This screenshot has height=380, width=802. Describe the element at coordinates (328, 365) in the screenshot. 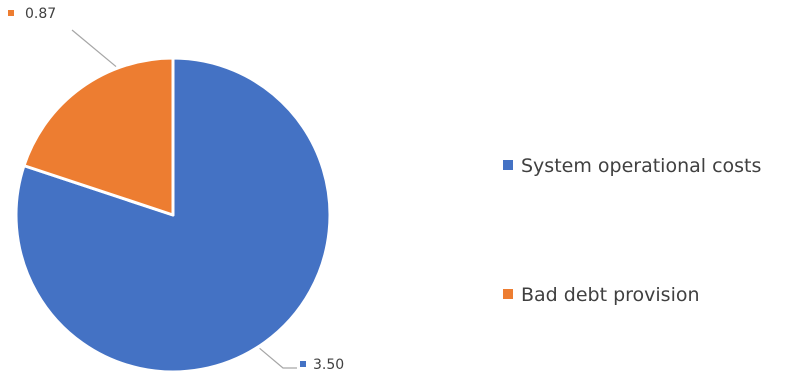

I see `data-label-system-operational-costs: 3.50` at that location.